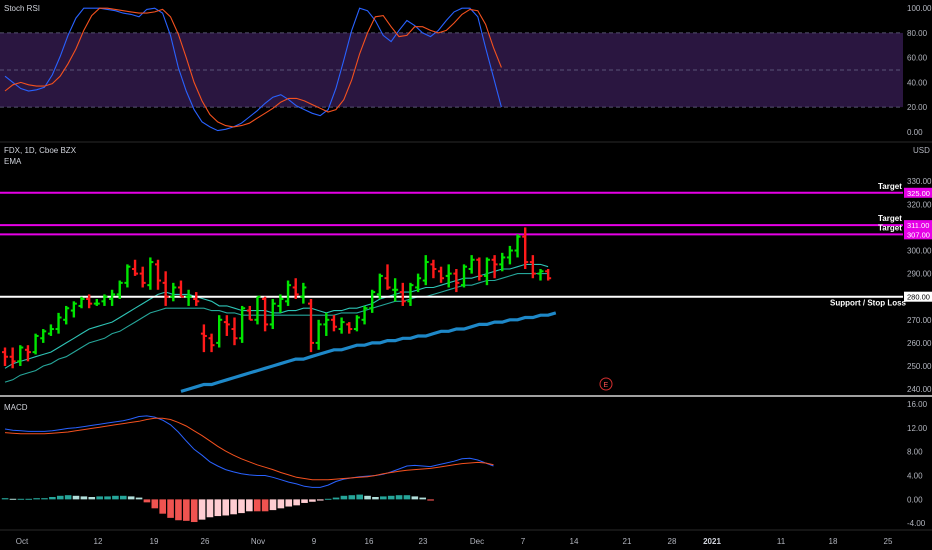 Image resolution: width=932 pixels, height=550 pixels. Describe the element at coordinates (888, 541) in the screenshot. I see `x-tick-label: 25` at that location.